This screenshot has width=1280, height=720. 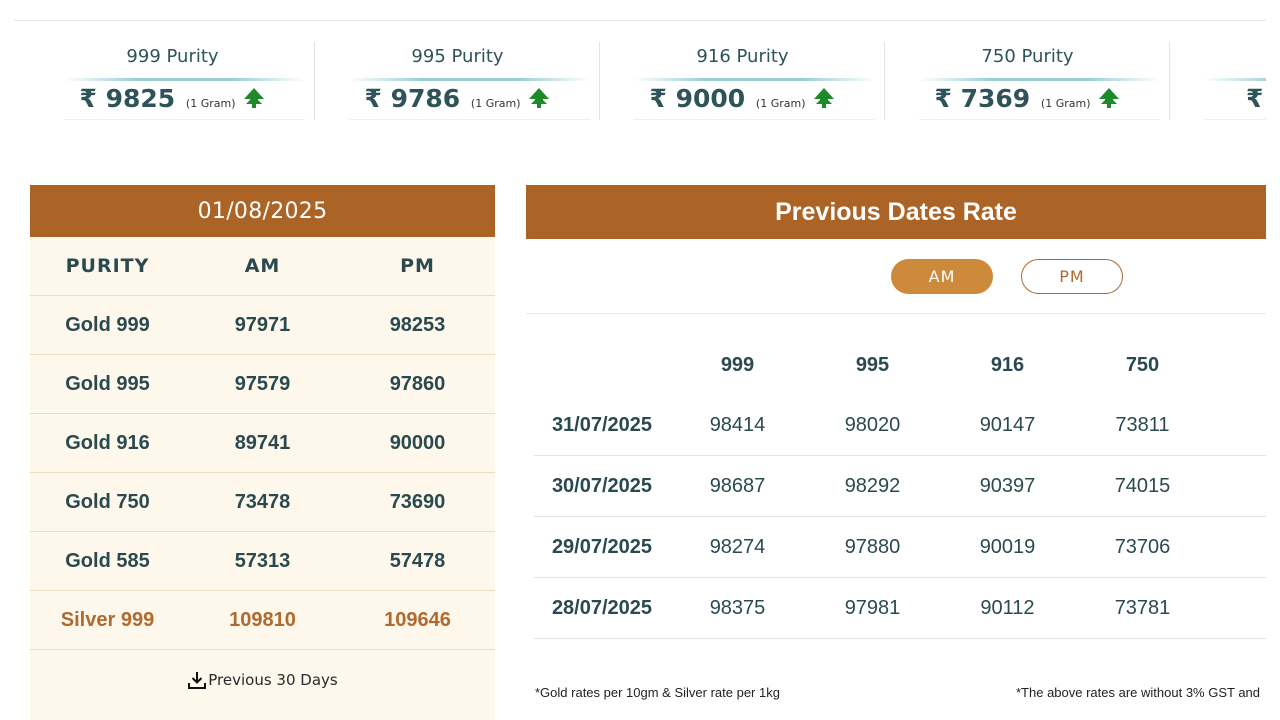 What do you see at coordinates (1138, 692) in the screenshot?
I see `gst-note: *The above rates are without 3% GST and` at bounding box center [1138, 692].